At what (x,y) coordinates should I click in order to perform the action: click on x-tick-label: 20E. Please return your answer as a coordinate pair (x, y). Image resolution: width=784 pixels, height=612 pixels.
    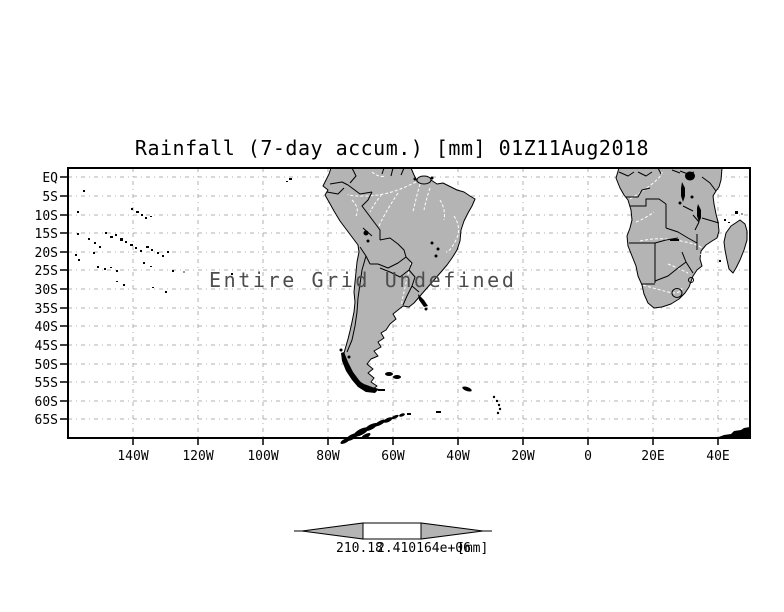
    Looking at the image, I should click on (652, 456).